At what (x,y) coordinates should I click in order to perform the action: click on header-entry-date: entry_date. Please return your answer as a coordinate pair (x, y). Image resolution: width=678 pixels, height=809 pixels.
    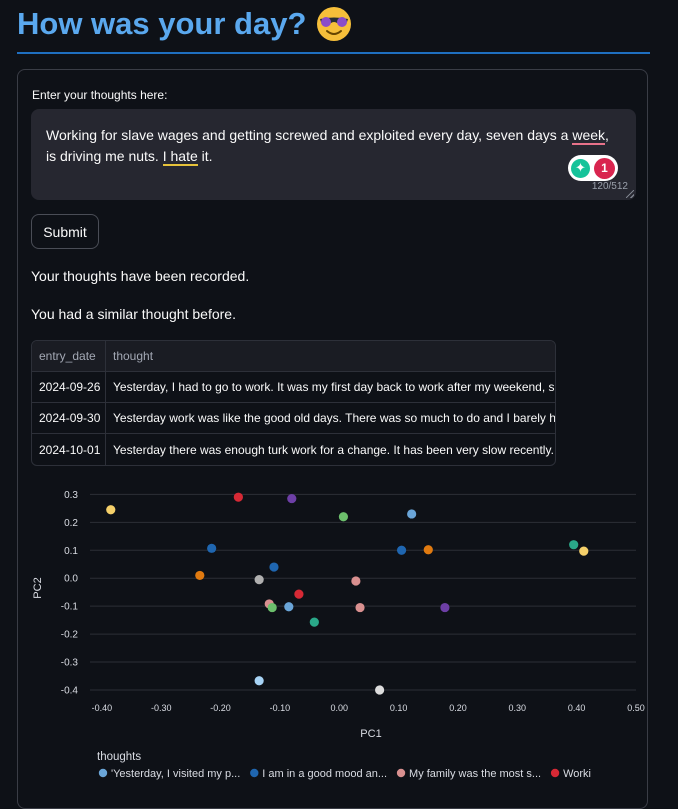
    Looking at the image, I should click on (69, 356).